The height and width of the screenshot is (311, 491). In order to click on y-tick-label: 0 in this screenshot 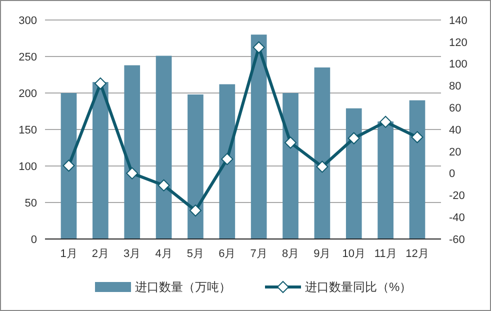, I will do `click(33, 240)`.